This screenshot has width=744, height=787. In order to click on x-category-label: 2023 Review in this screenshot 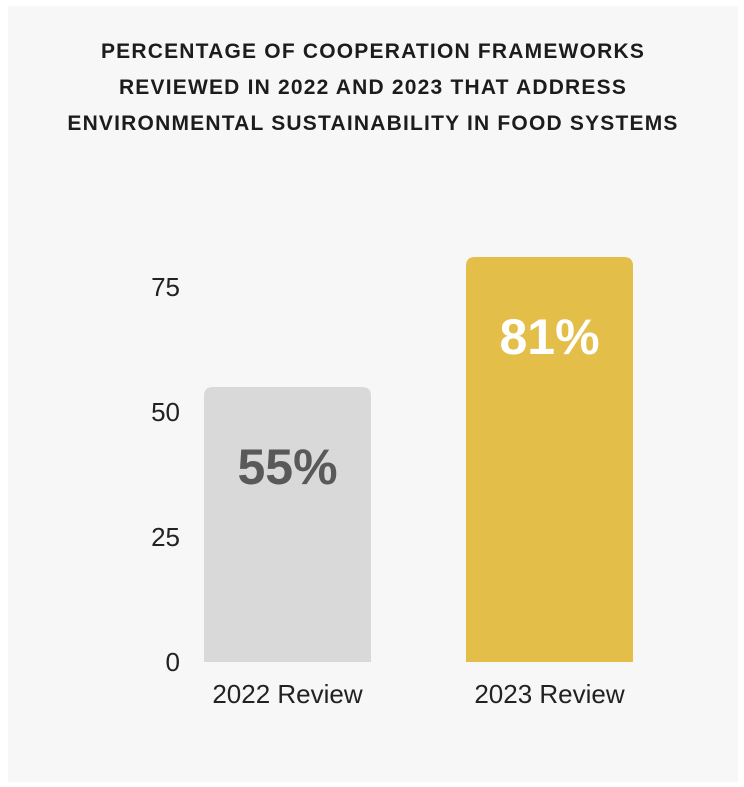, I will do `click(549, 694)`.